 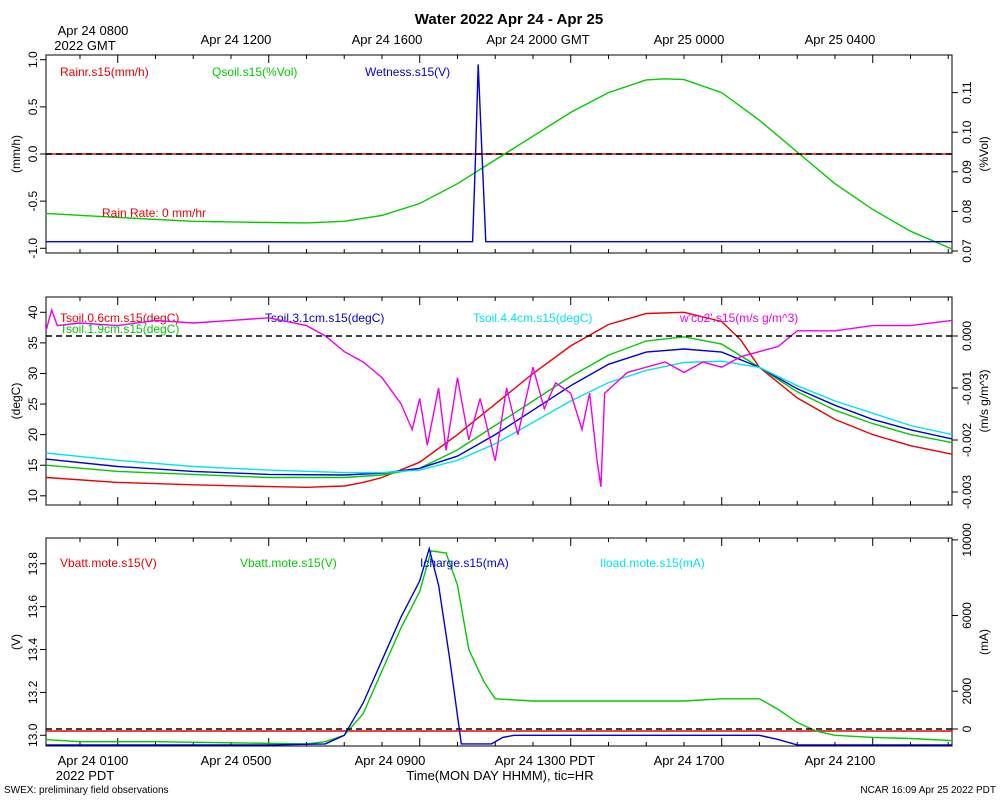 I want to click on legend-entry: Iload.mote.s15(mA), so click(x=652, y=563).